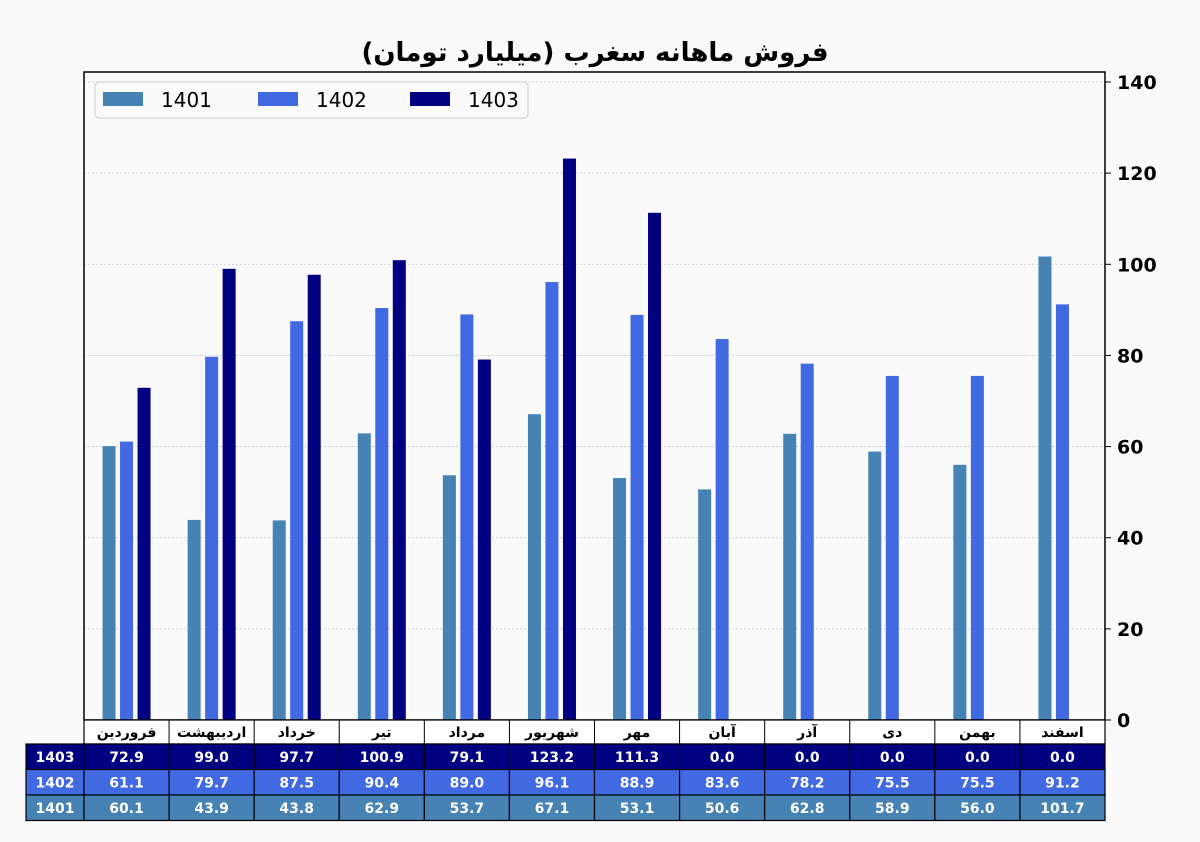 The image size is (1200, 842). I want to click on table-cell-value: 79.1, so click(467, 758).